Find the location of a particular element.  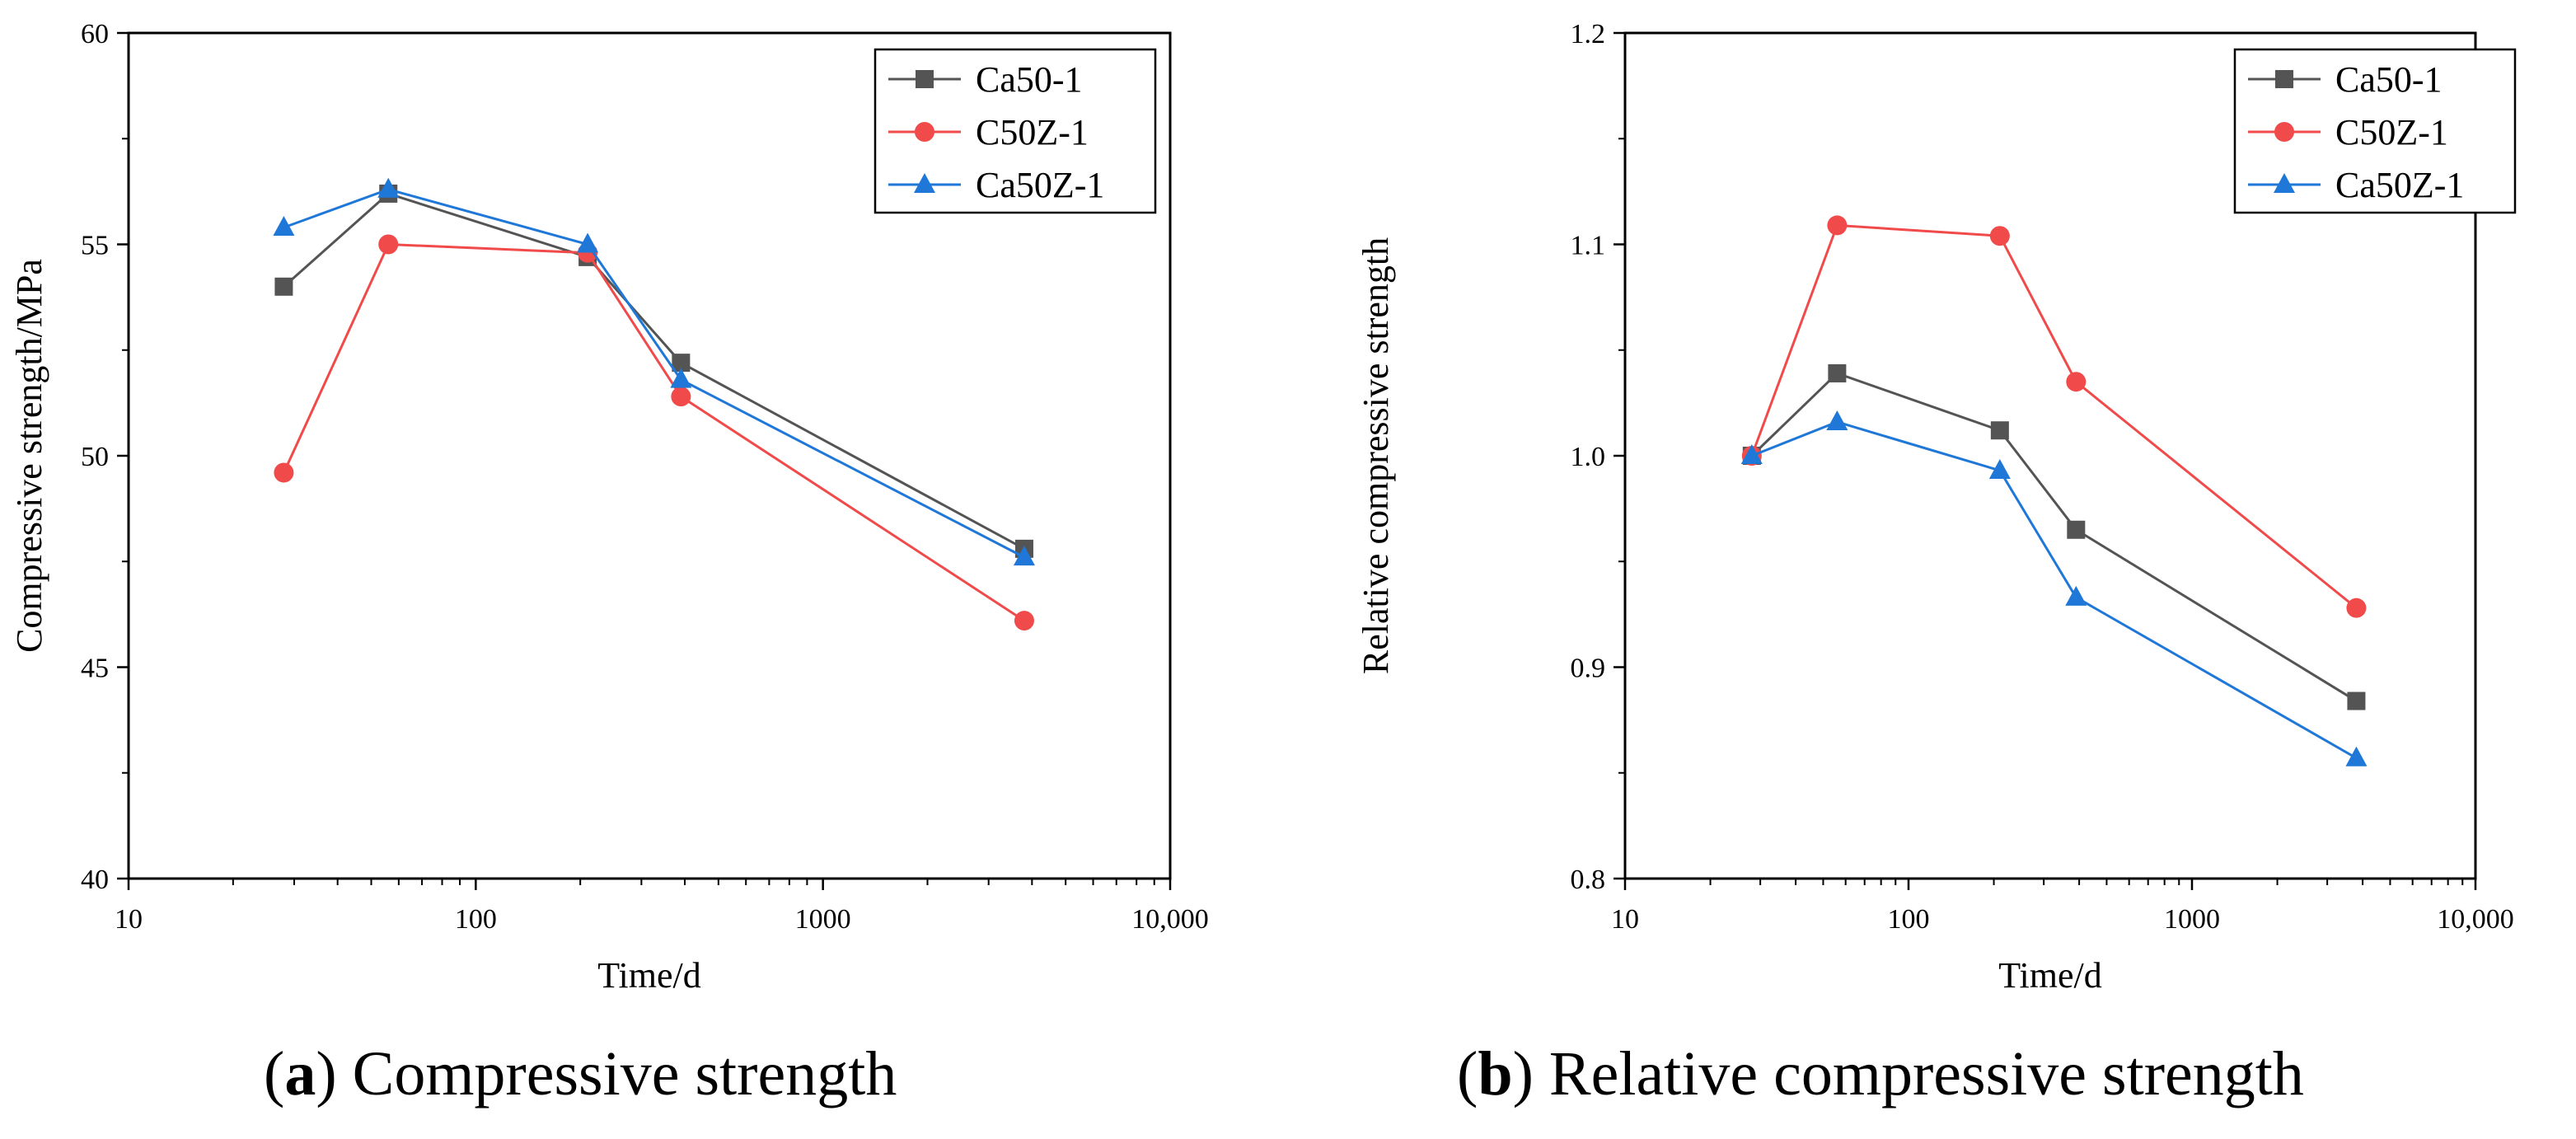

y-axis-title: Relative compressive strength is located at coordinates (1376, 456).